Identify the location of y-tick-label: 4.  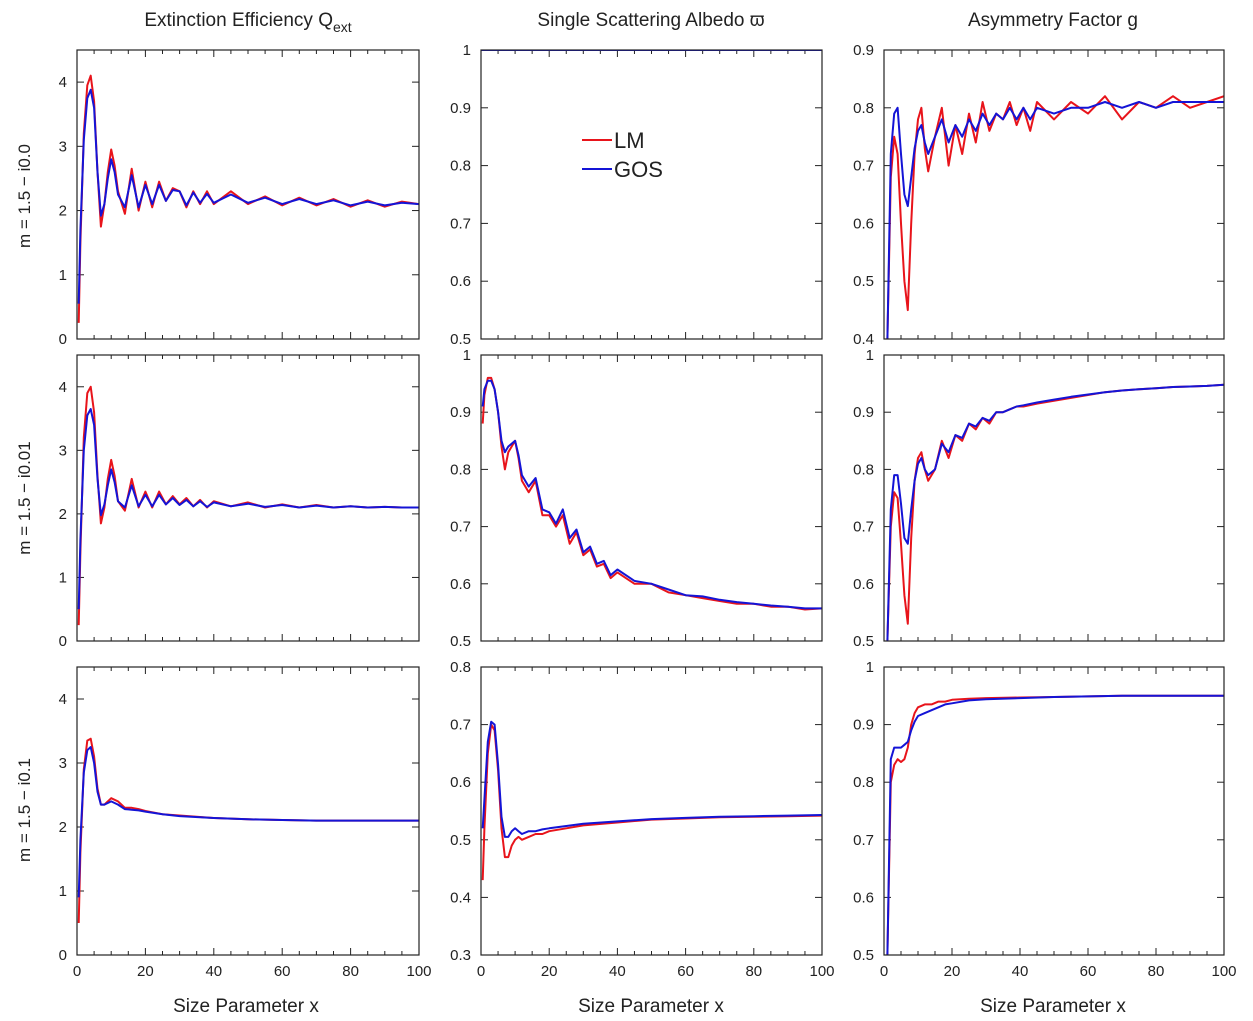
(63, 82).